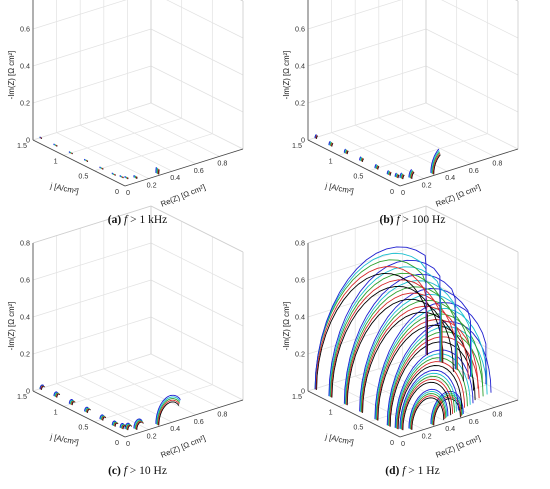 This screenshot has height=489, width=550. I want to click on caption-b-symbol: f, so click(398, 220).